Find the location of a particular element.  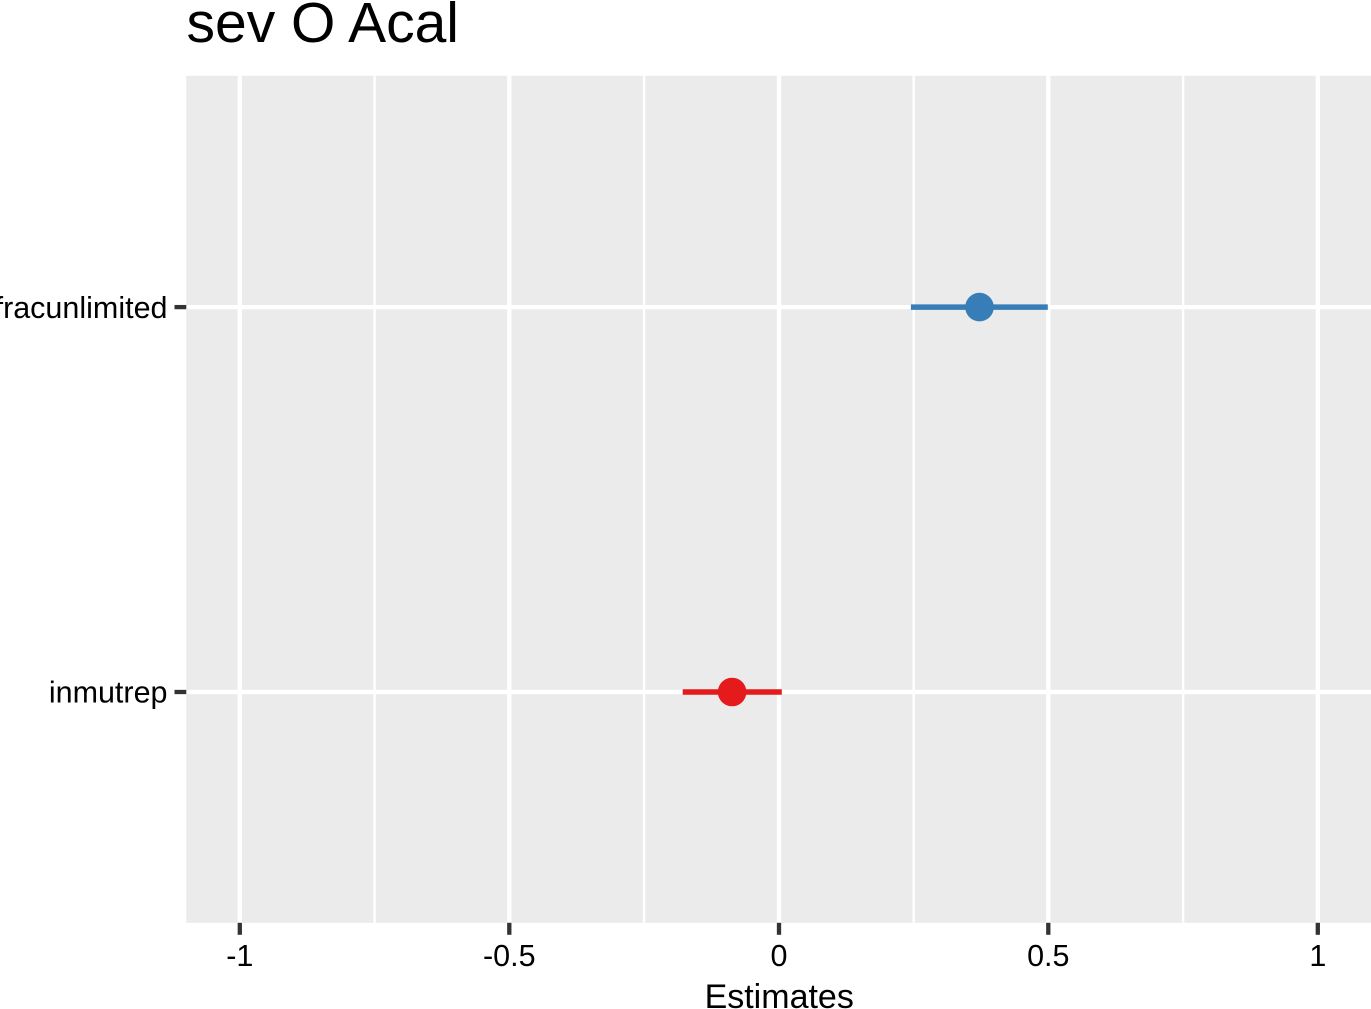

svg-text: sev O Acal is located at coordinates (323, 27).